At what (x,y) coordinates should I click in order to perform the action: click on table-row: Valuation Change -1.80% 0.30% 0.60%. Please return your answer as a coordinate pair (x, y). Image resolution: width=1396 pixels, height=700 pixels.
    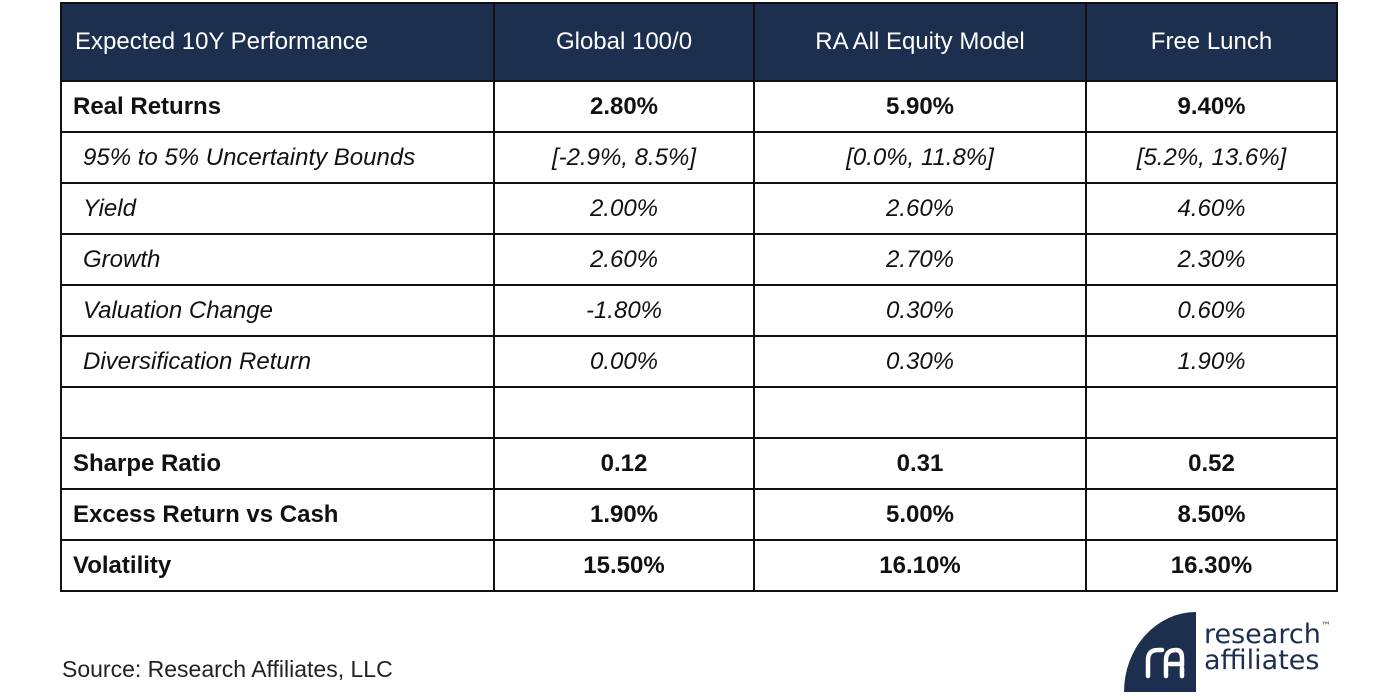
    Looking at the image, I should click on (699, 310).